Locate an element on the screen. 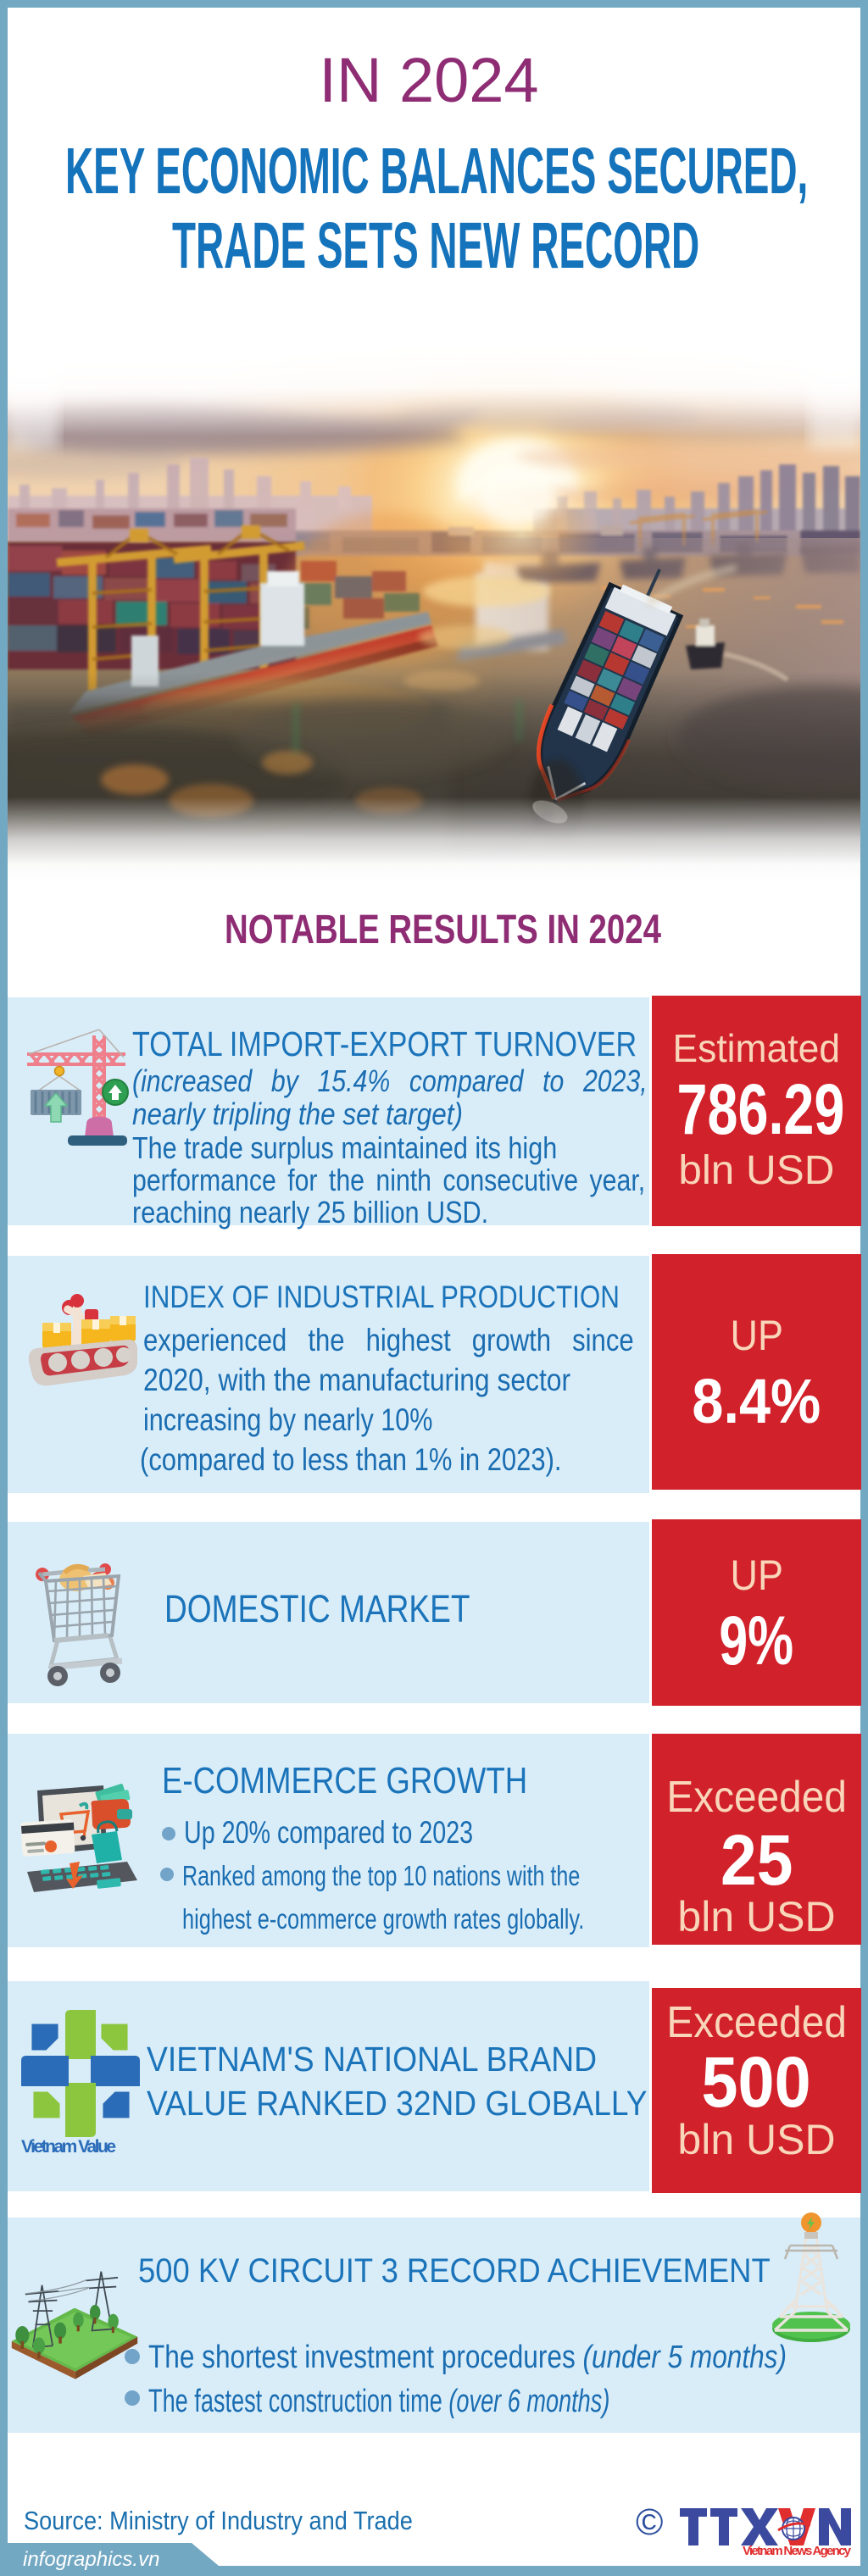 The image size is (868, 2576). svg-text: Vietnam News Agency is located at coordinates (797, 2550).